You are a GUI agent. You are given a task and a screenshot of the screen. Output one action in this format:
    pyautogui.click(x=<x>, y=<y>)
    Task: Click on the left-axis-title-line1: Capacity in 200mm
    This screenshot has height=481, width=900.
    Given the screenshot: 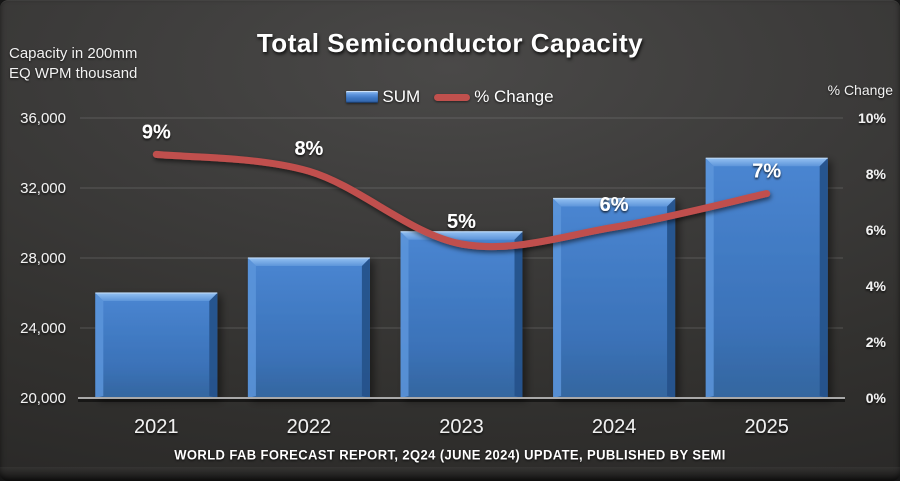 What is the action you would take?
    pyautogui.click(x=73, y=53)
    